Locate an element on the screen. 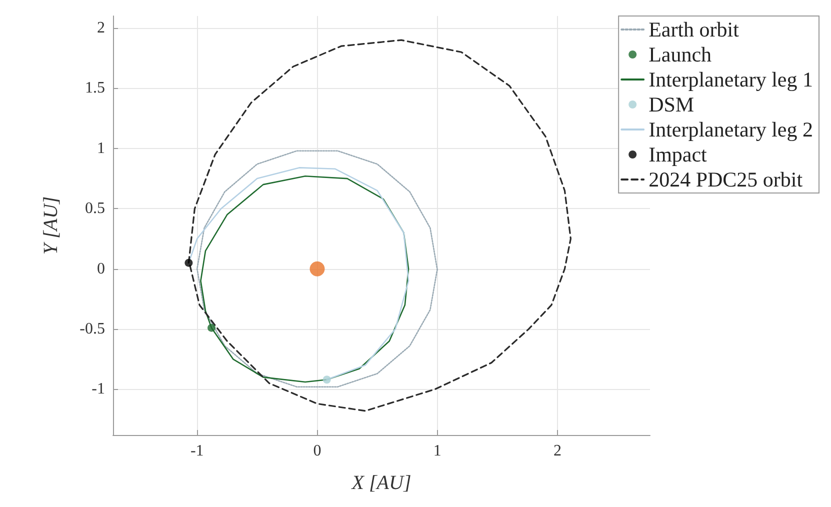 Image resolution: width=831 pixels, height=507 pixels. legend-label: 2024 PDC25 orbit is located at coordinates (725, 180).